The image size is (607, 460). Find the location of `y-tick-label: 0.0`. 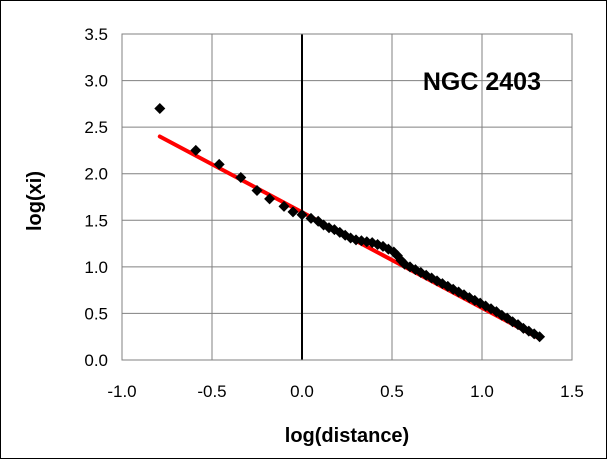

y-tick-label: 0.0 is located at coordinates (96, 360).